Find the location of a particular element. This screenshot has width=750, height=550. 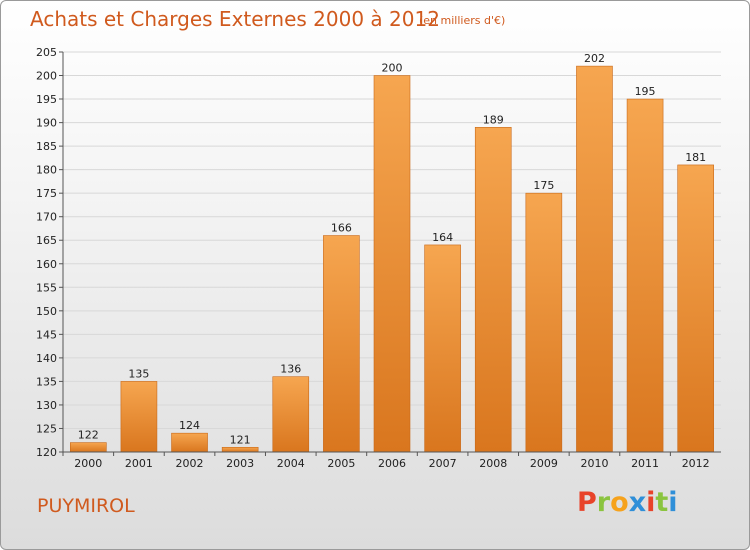

bar-2001 is located at coordinates (139, 417).